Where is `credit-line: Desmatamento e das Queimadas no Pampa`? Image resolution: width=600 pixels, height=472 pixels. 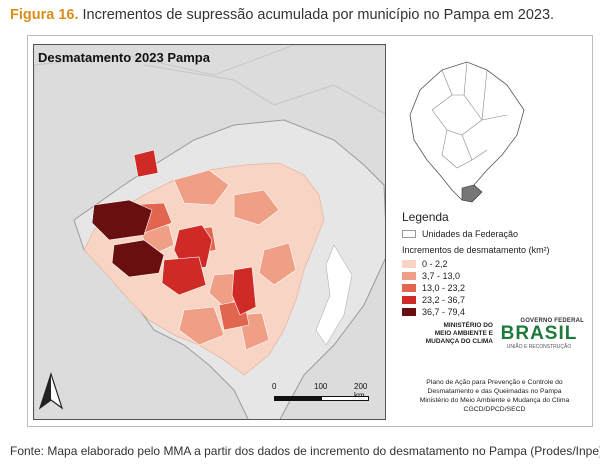 credit-line: Desmatamento e das Queimadas no Pampa is located at coordinates (494, 391).